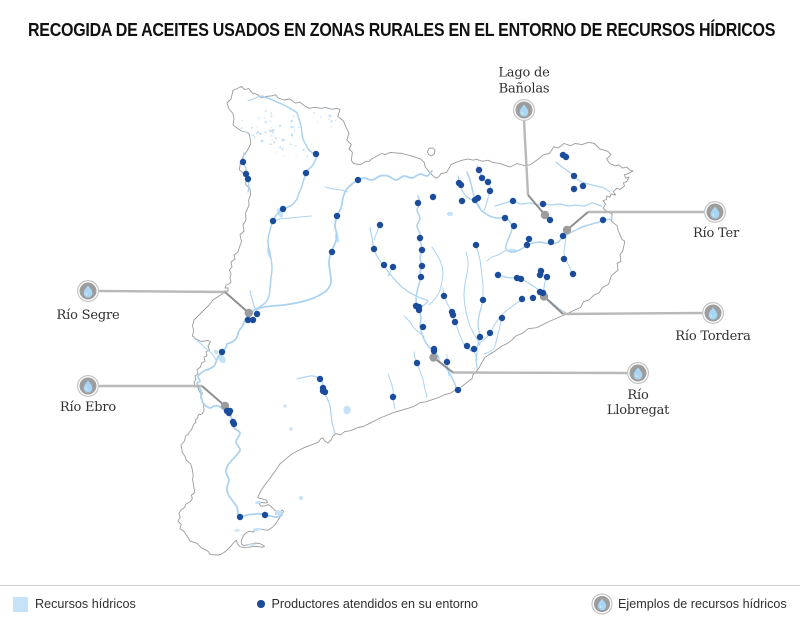 This screenshot has width=800, height=624. What do you see at coordinates (713, 336) in the screenshot?
I see `callout-label-rio-tordera: Río Tordera` at bounding box center [713, 336].